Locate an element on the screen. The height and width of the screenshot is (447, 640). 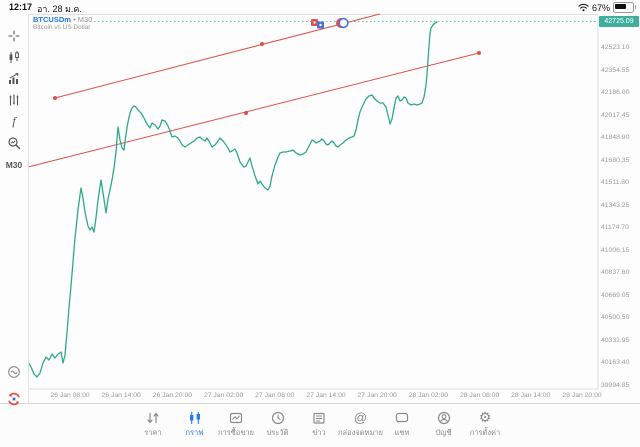
functions-button: f is located at coordinates (14, 121).